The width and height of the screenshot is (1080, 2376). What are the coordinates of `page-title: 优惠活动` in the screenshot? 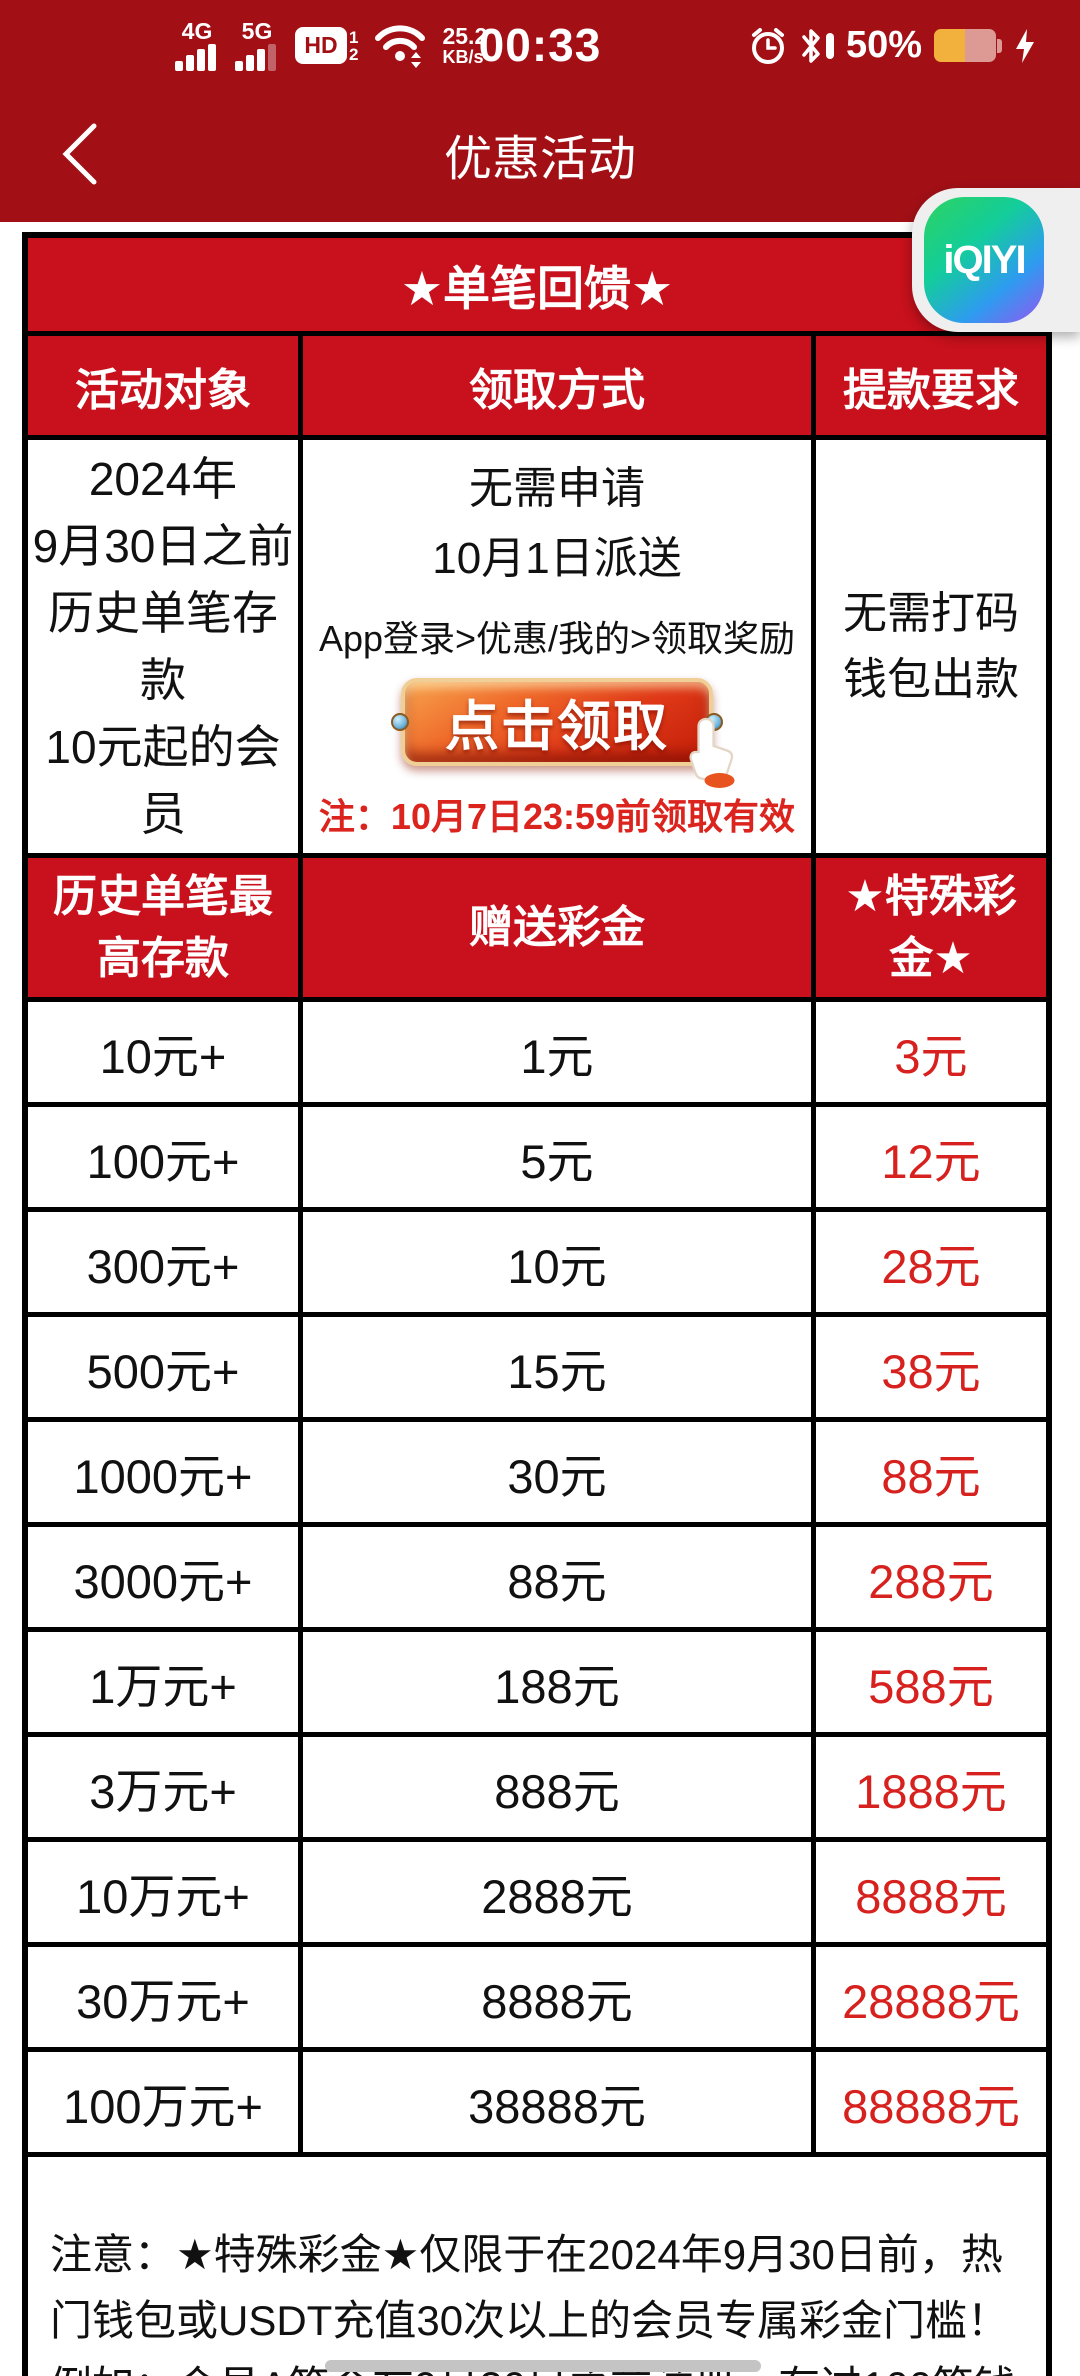 It's located at (539, 159).